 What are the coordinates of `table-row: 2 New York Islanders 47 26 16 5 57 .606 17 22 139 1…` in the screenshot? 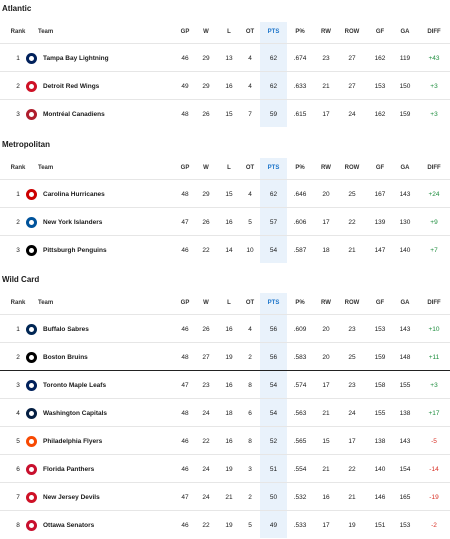 It's located at (225, 221).